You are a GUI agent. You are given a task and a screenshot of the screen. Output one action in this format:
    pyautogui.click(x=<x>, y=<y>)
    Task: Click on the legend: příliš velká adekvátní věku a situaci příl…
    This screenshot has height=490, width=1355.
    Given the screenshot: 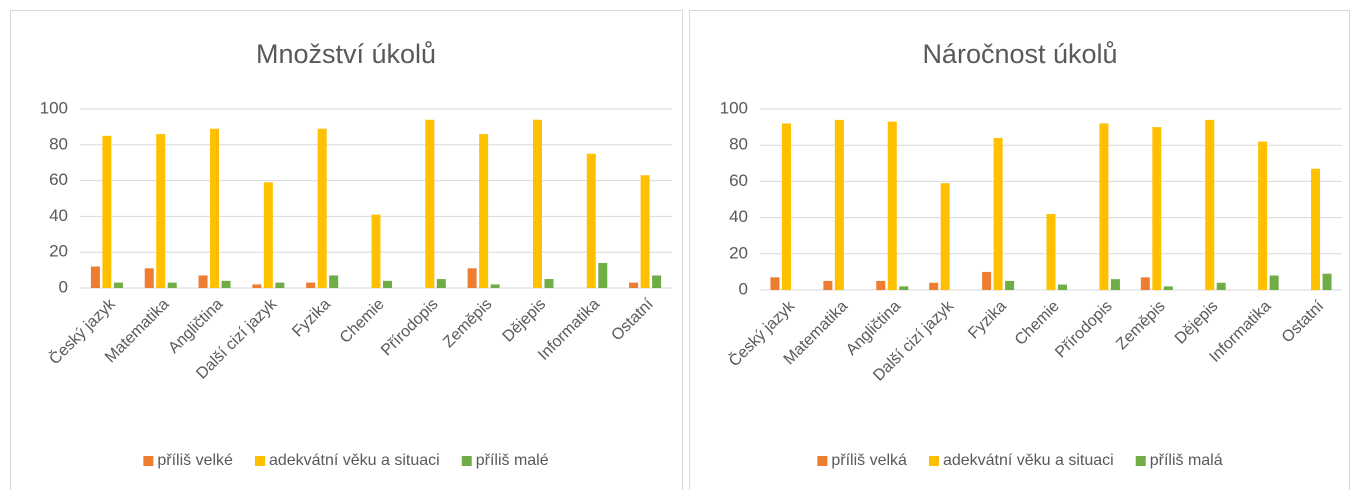 What is the action you would take?
    pyautogui.click(x=1020, y=460)
    